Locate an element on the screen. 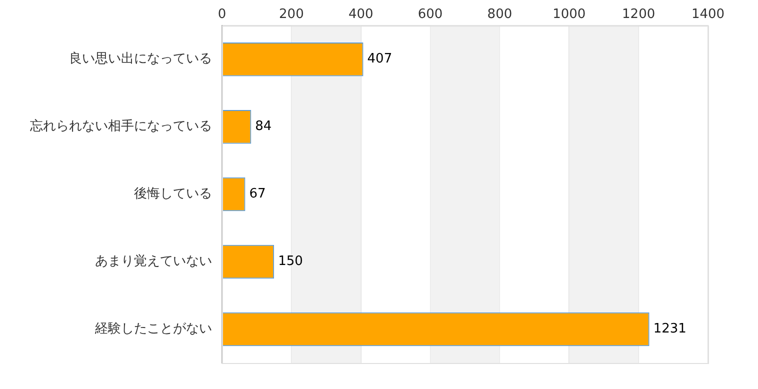 This screenshot has height=389, width=758. data-label: 1231 is located at coordinates (669, 329).